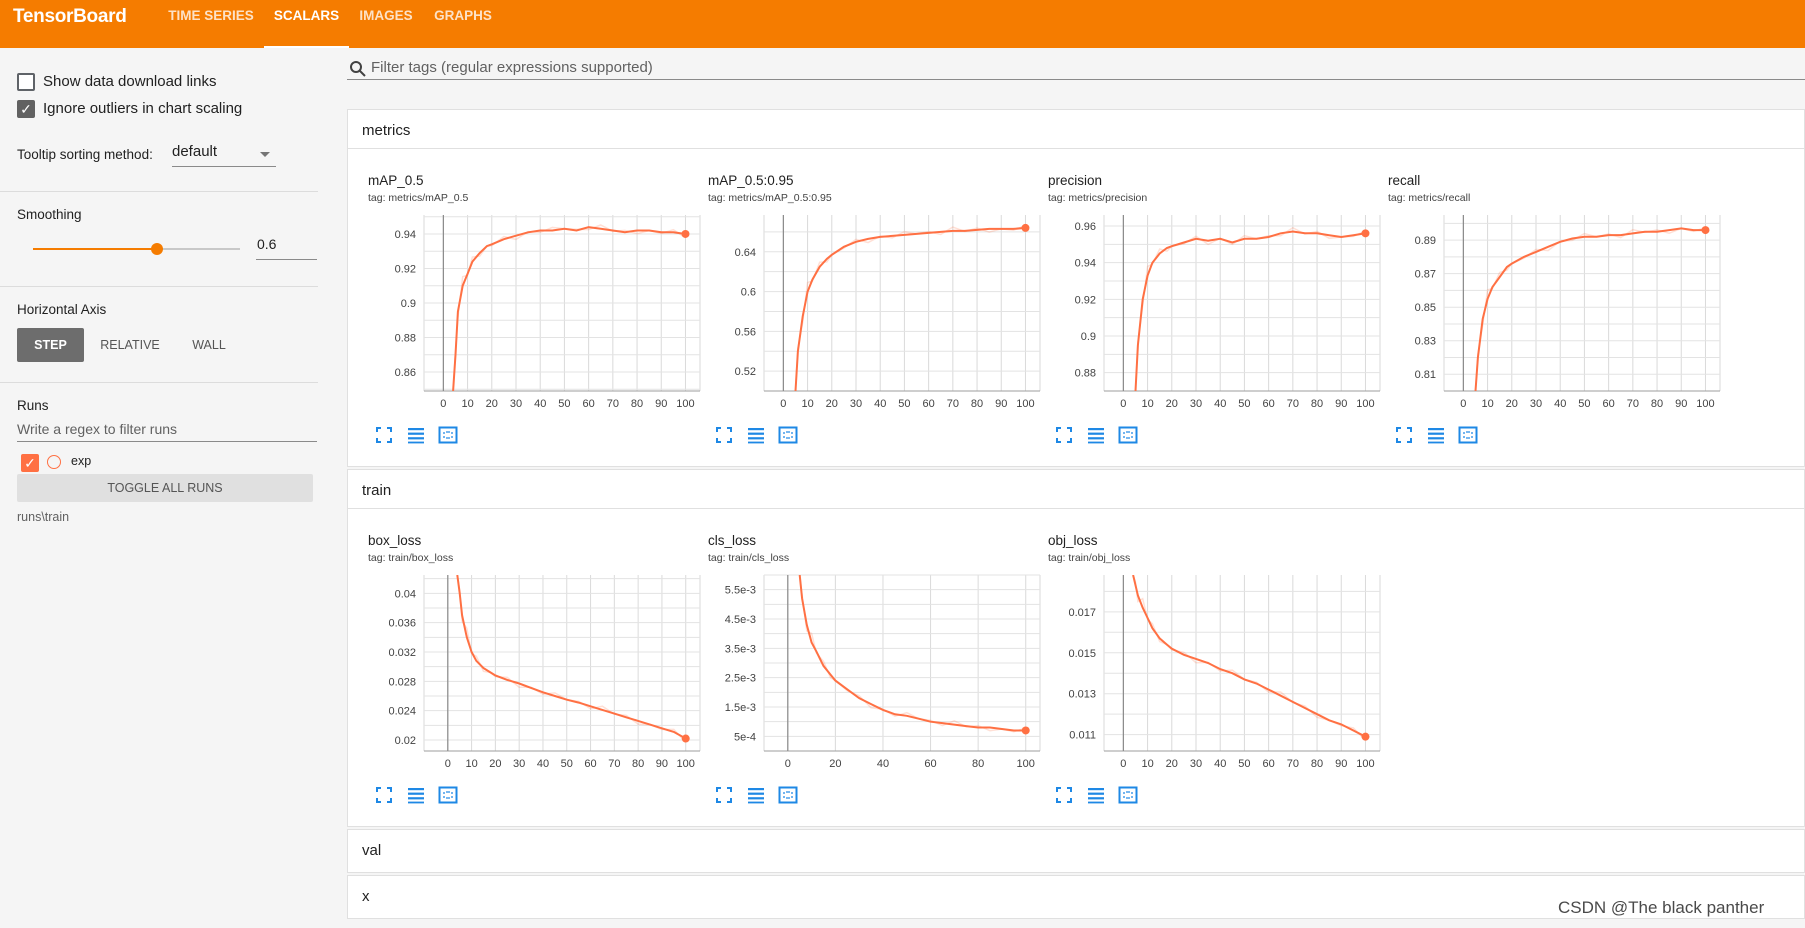  What do you see at coordinates (130, 345) in the screenshot?
I see `axis-relative-button: RELATIVE` at bounding box center [130, 345].